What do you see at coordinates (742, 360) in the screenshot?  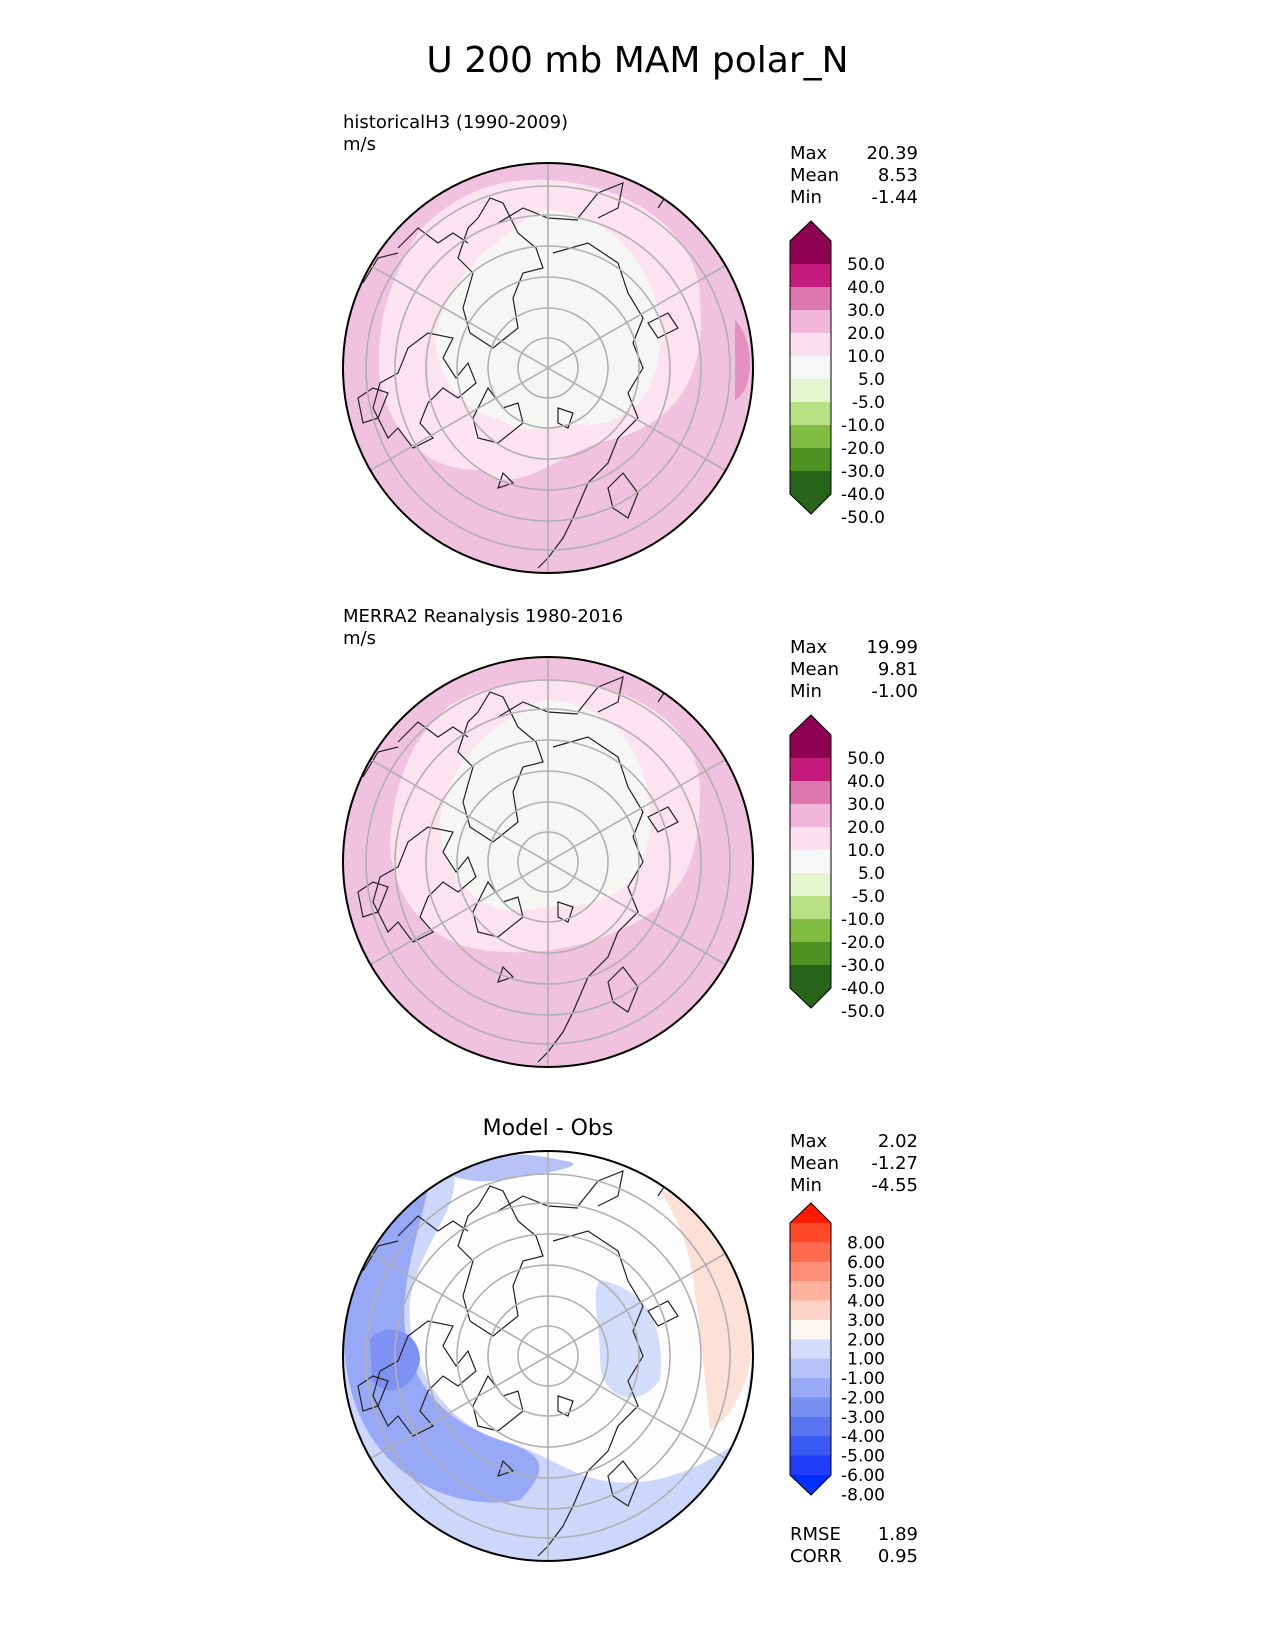 I see `panel1-field-max` at bounding box center [742, 360].